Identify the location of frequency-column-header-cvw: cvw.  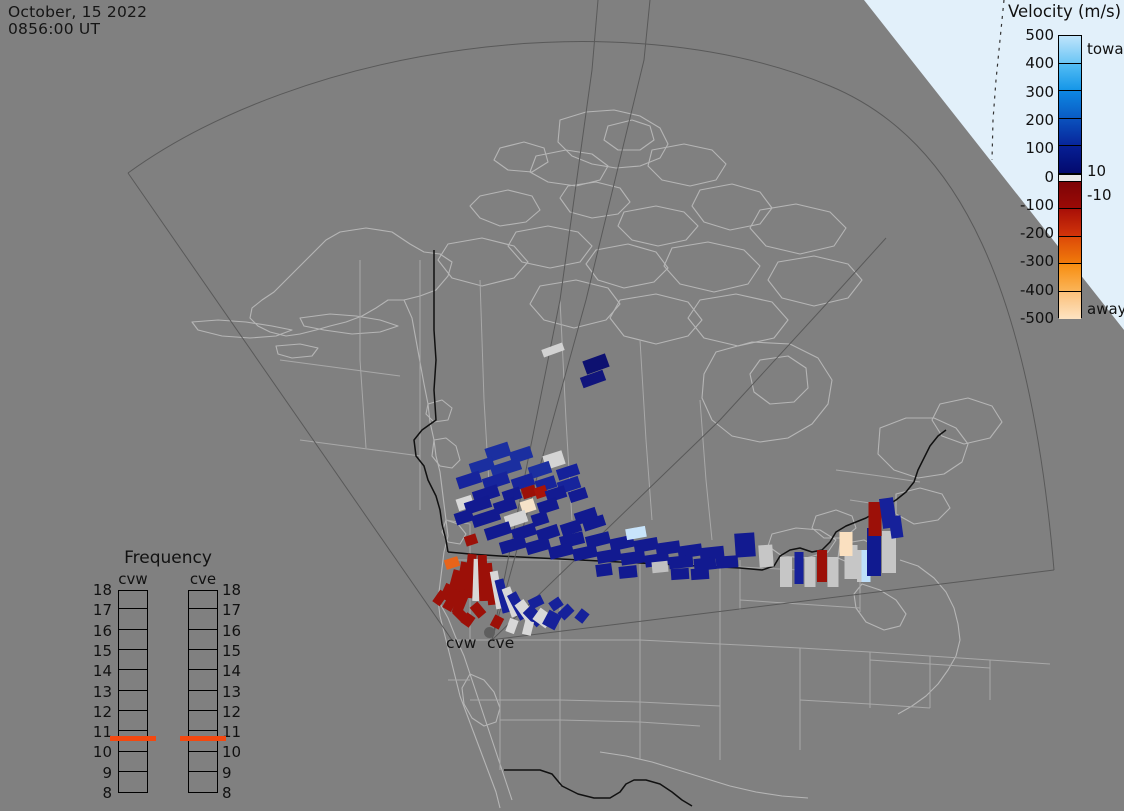
(133, 579).